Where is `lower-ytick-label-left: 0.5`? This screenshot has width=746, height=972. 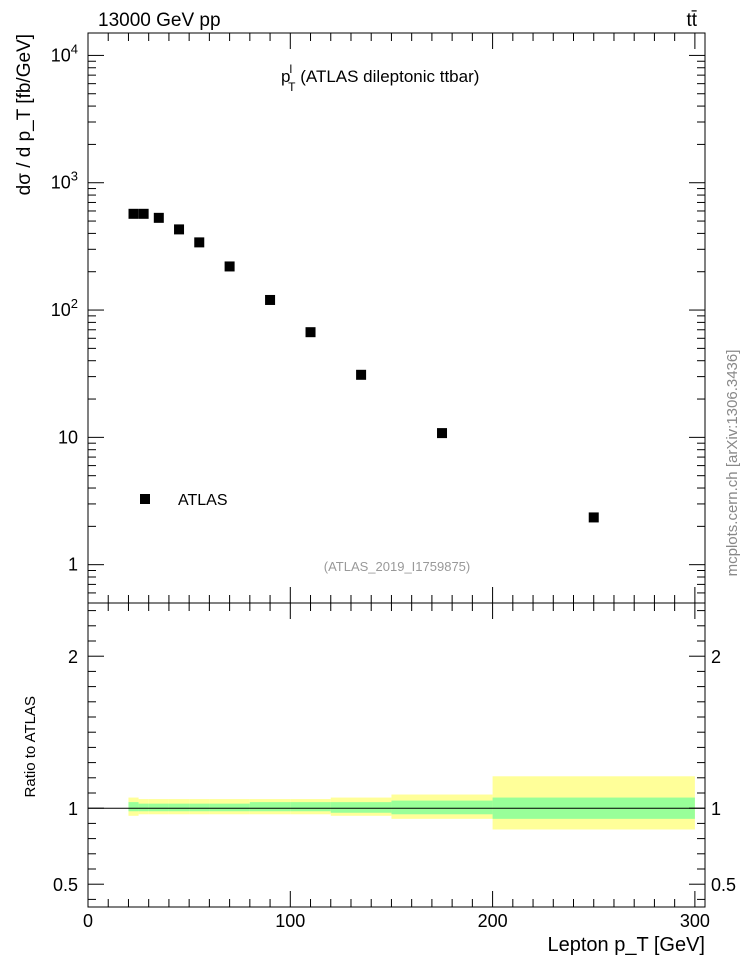
lower-ytick-label-left: 0.5 is located at coordinates (65, 885).